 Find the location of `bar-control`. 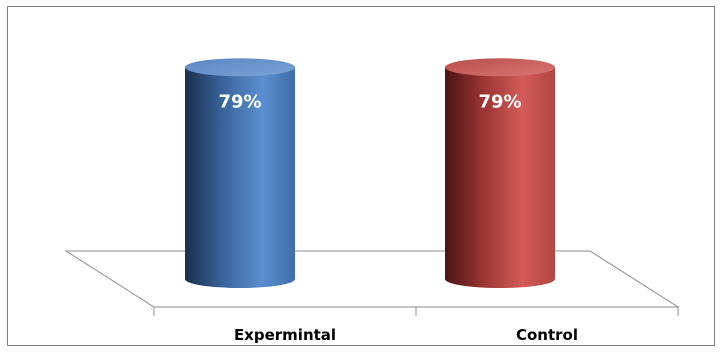

bar-control is located at coordinates (500, 173).